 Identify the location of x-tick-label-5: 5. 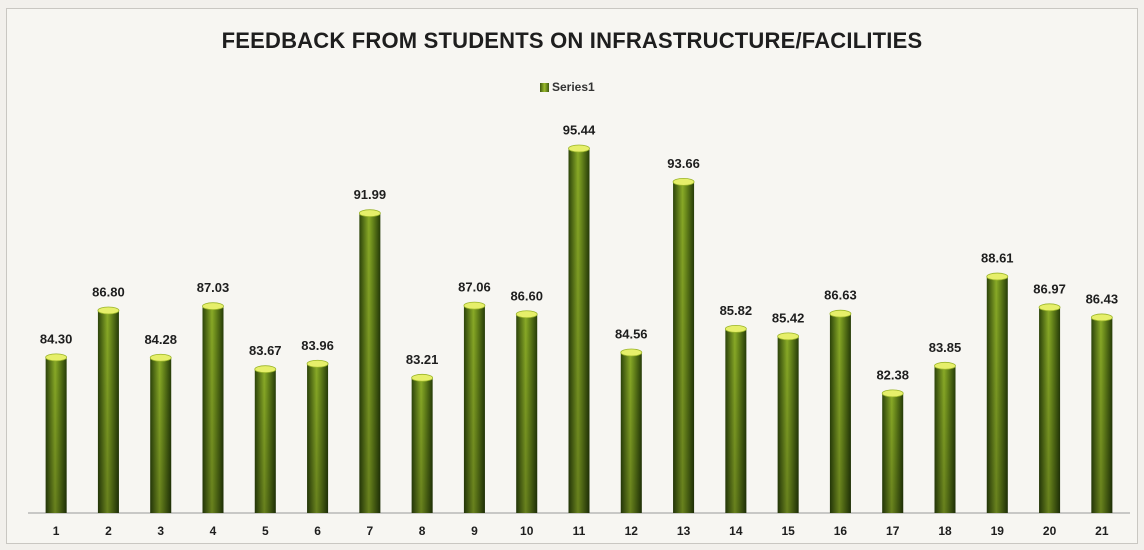
(265, 531).